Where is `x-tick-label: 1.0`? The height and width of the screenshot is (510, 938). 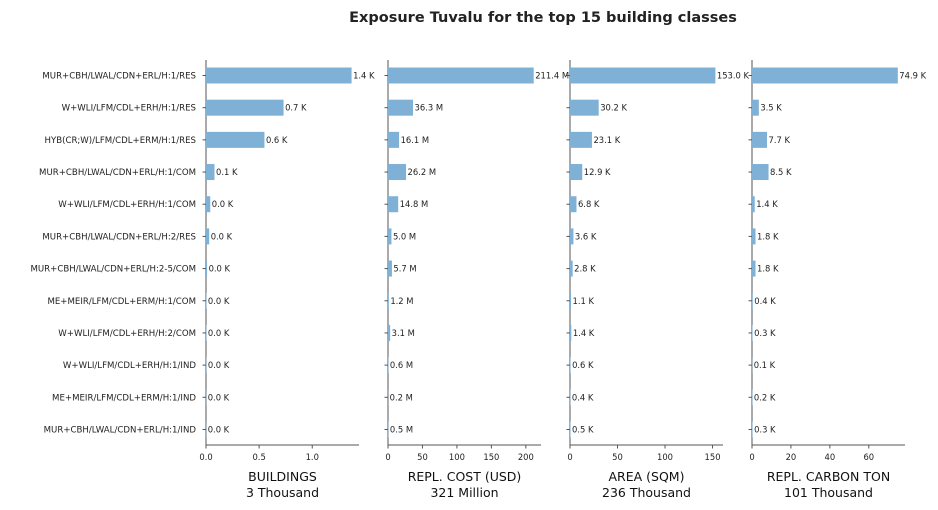
x-tick-label: 1.0 is located at coordinates (312, 457).